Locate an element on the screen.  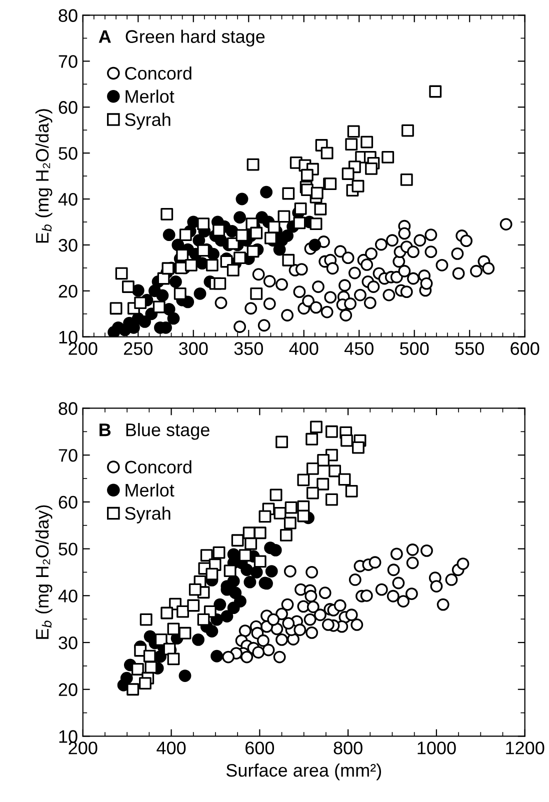
x-tick-label: 450 is located at coordinates (359, 348).